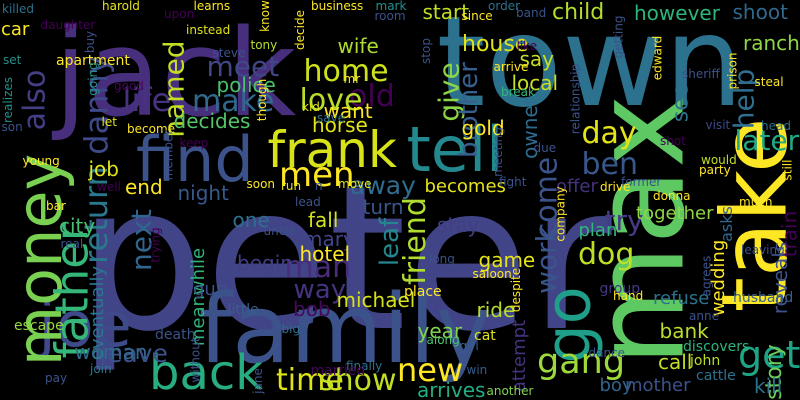  Describe the element at coordinates (485, 336) in the screenshot. I see `cloud-word-113: cat` at that location.